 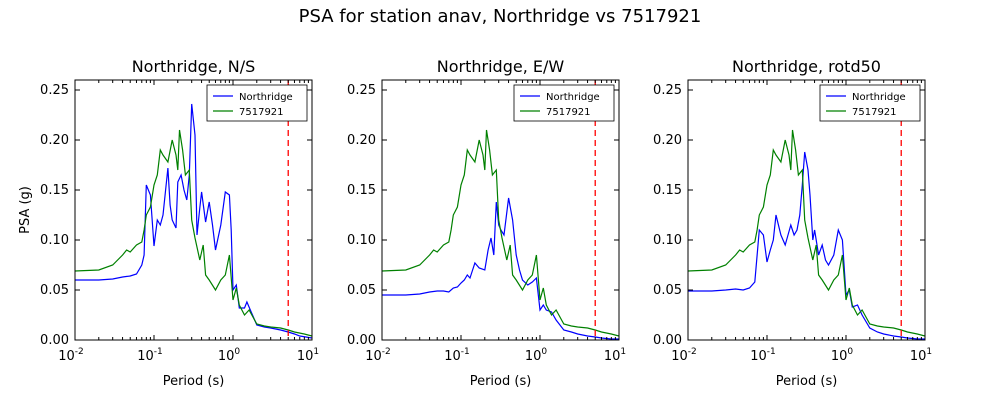 What do you see at coordinates (501, 66) in the screenshot?
I see `panel-title: Northridge, E/W` at bounding box center [501, 66].